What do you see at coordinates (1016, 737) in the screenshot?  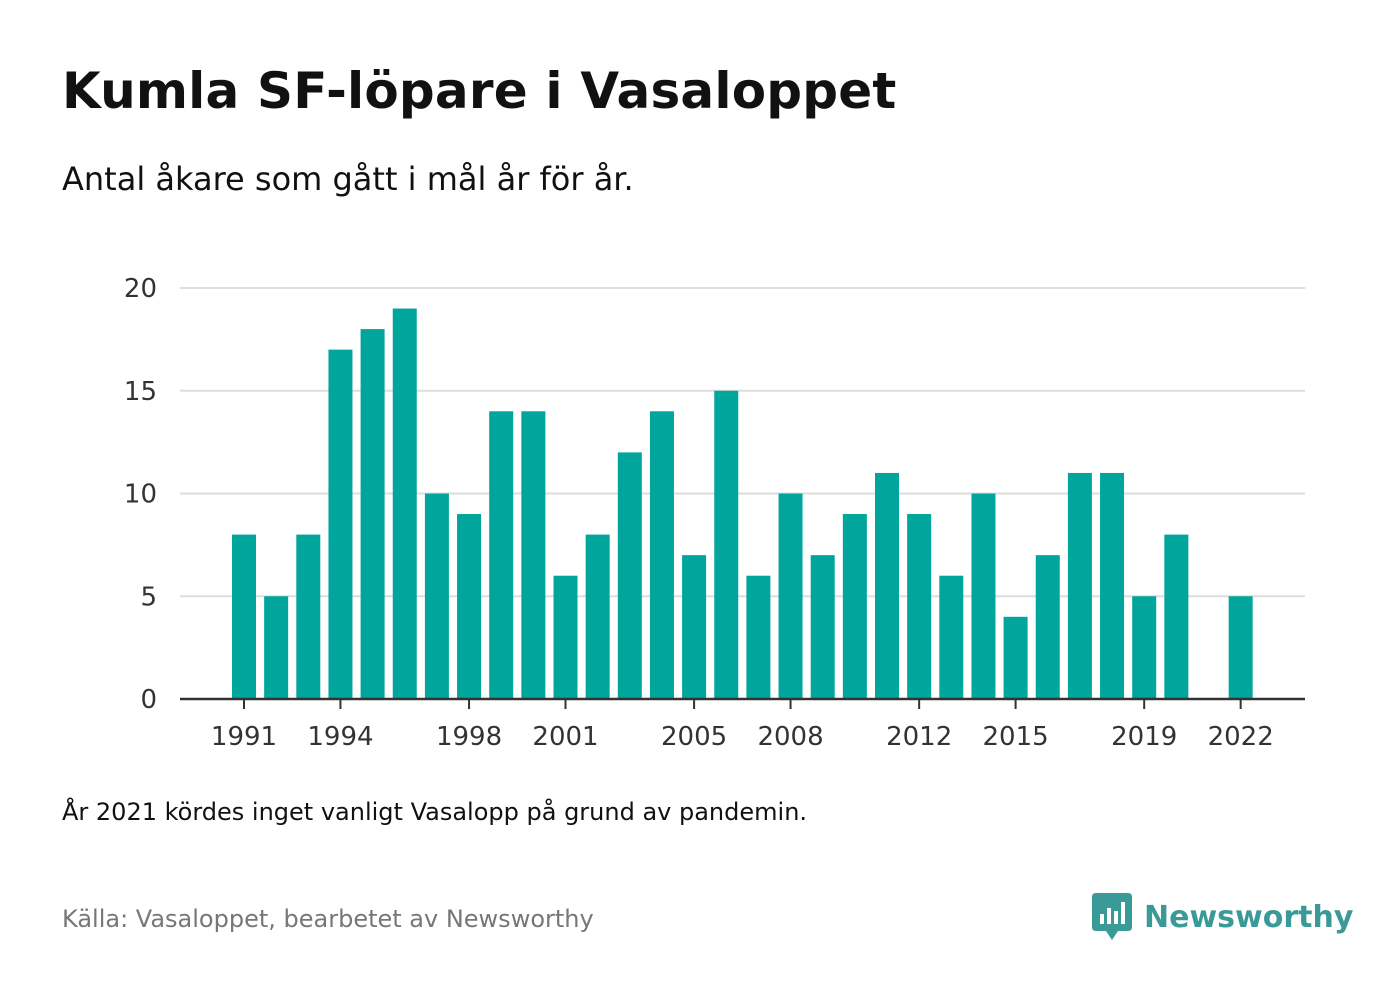 I see `x-tick-label: 2015` at bounding box center [1016, 737].